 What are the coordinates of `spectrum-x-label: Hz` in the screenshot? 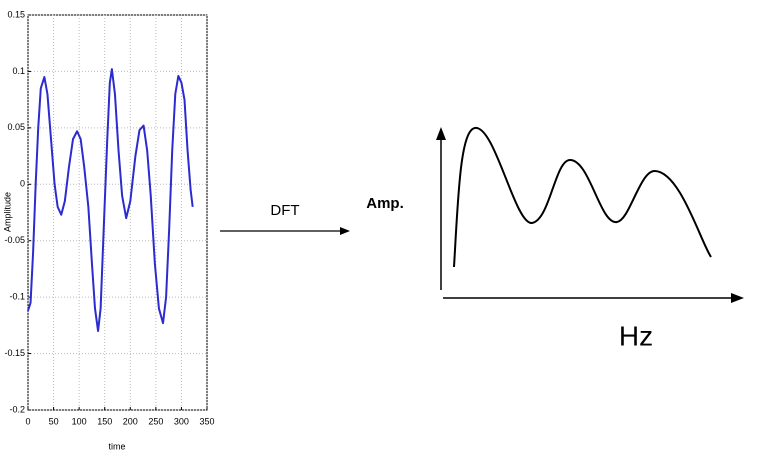 It's located at (636, 335).